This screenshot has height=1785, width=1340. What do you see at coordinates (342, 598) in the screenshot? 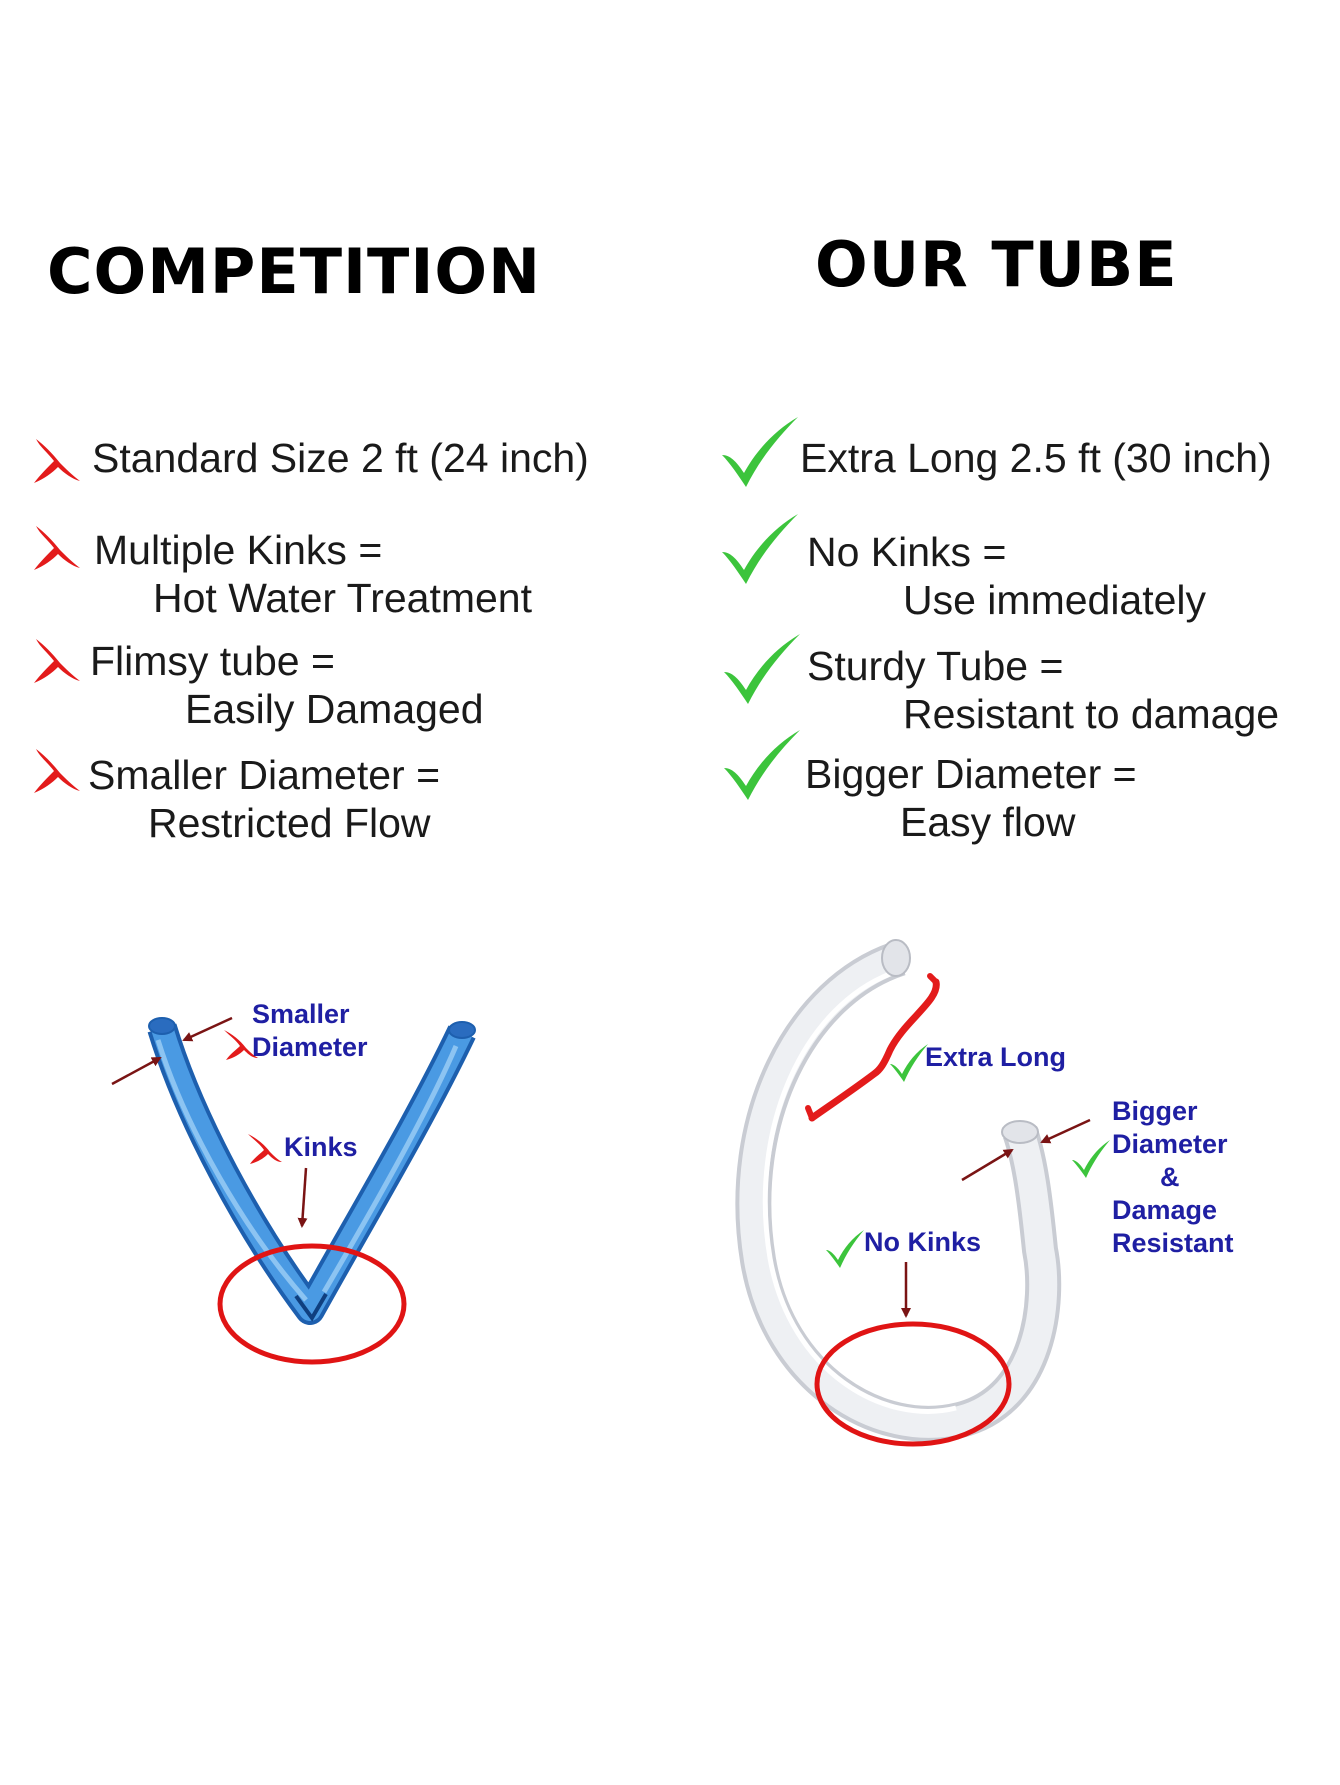
I see `competition-item-subtext: Hot Water Treatment` at bounding box center [342, 598].